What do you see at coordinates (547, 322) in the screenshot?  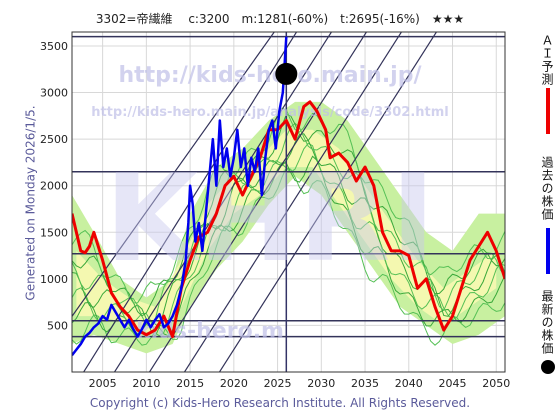 I see `legend-latest-label: 最新の株価` at bounding box center [547, 322].